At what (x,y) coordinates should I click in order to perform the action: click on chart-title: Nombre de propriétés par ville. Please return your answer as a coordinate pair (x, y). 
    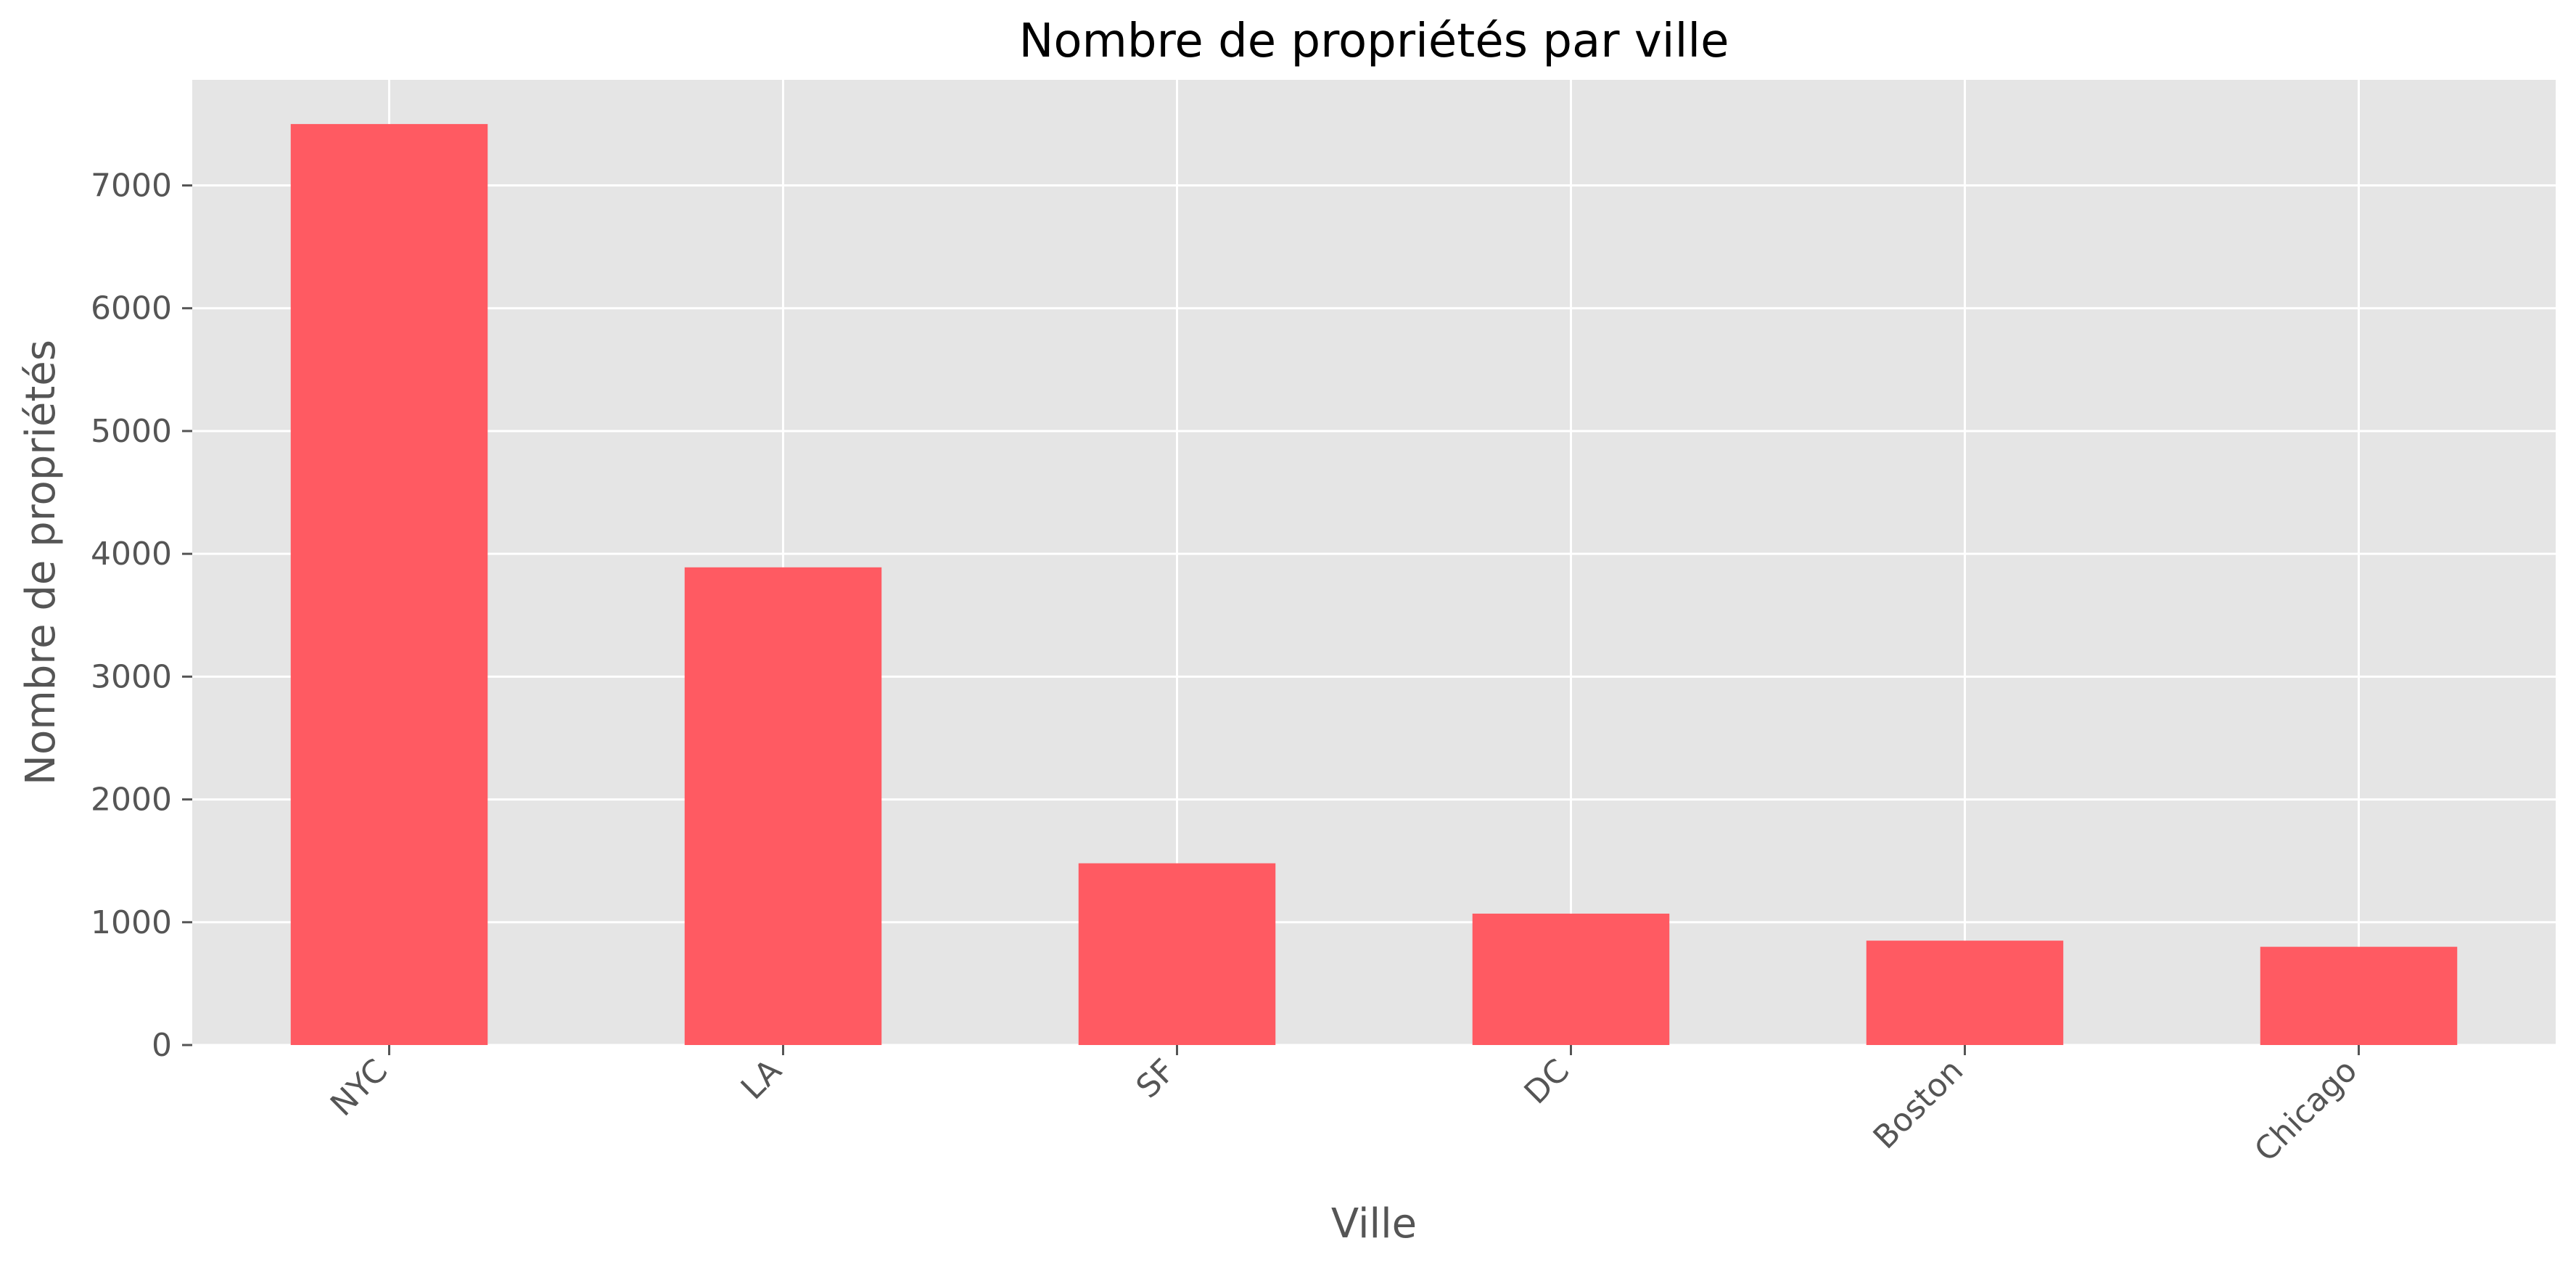
    Looking at the image, I should click on (1374, 41).